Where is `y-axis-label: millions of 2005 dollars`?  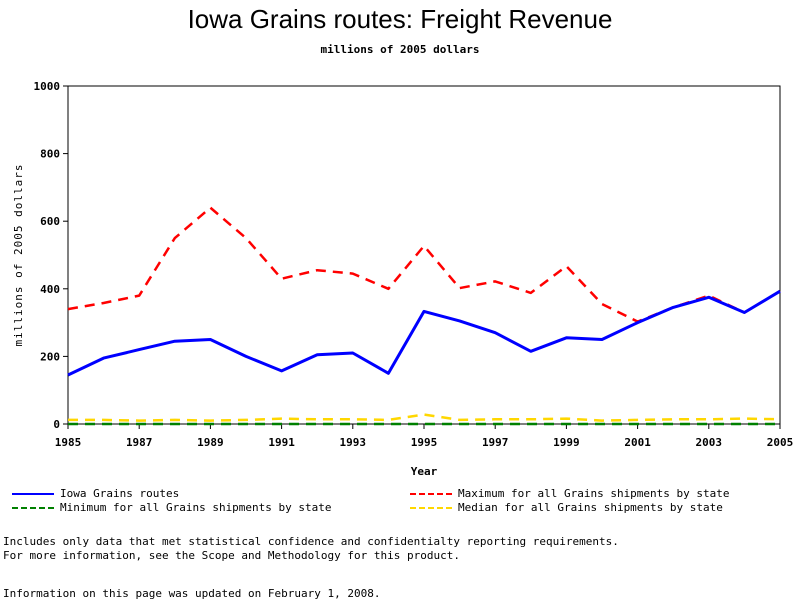
y-axis-label: millions of 2005 dollars is located at coordinates (18, 255).